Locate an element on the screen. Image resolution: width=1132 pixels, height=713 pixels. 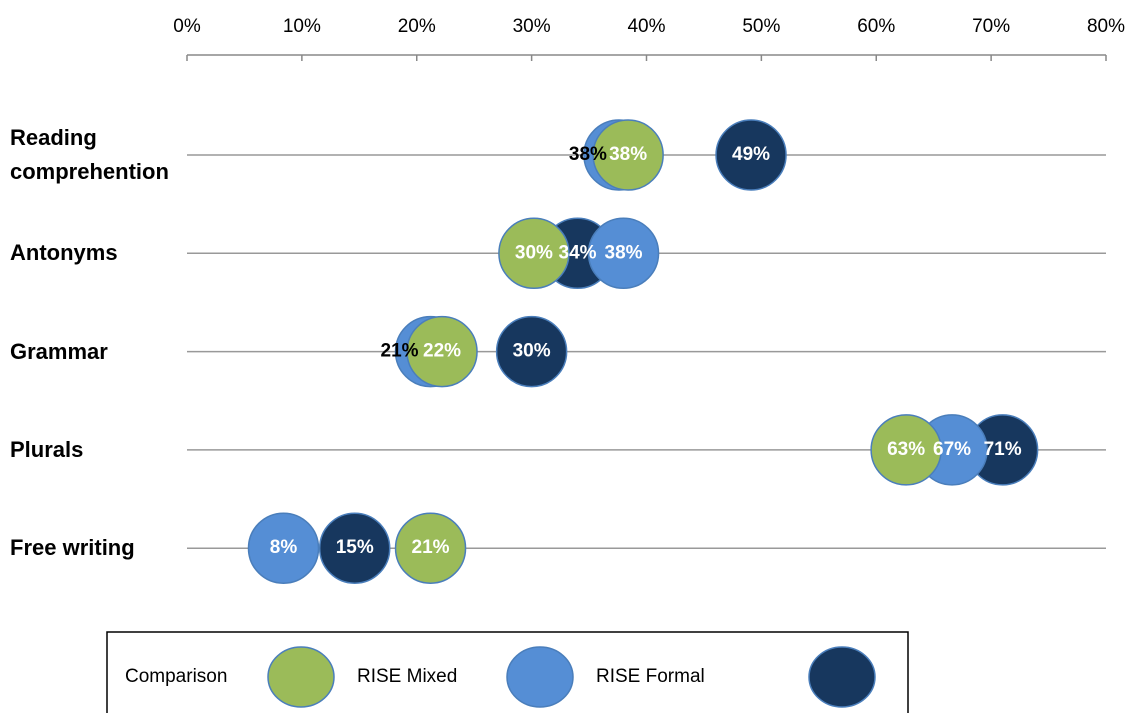
data-label: 15% is located at coordinates (355, 547).